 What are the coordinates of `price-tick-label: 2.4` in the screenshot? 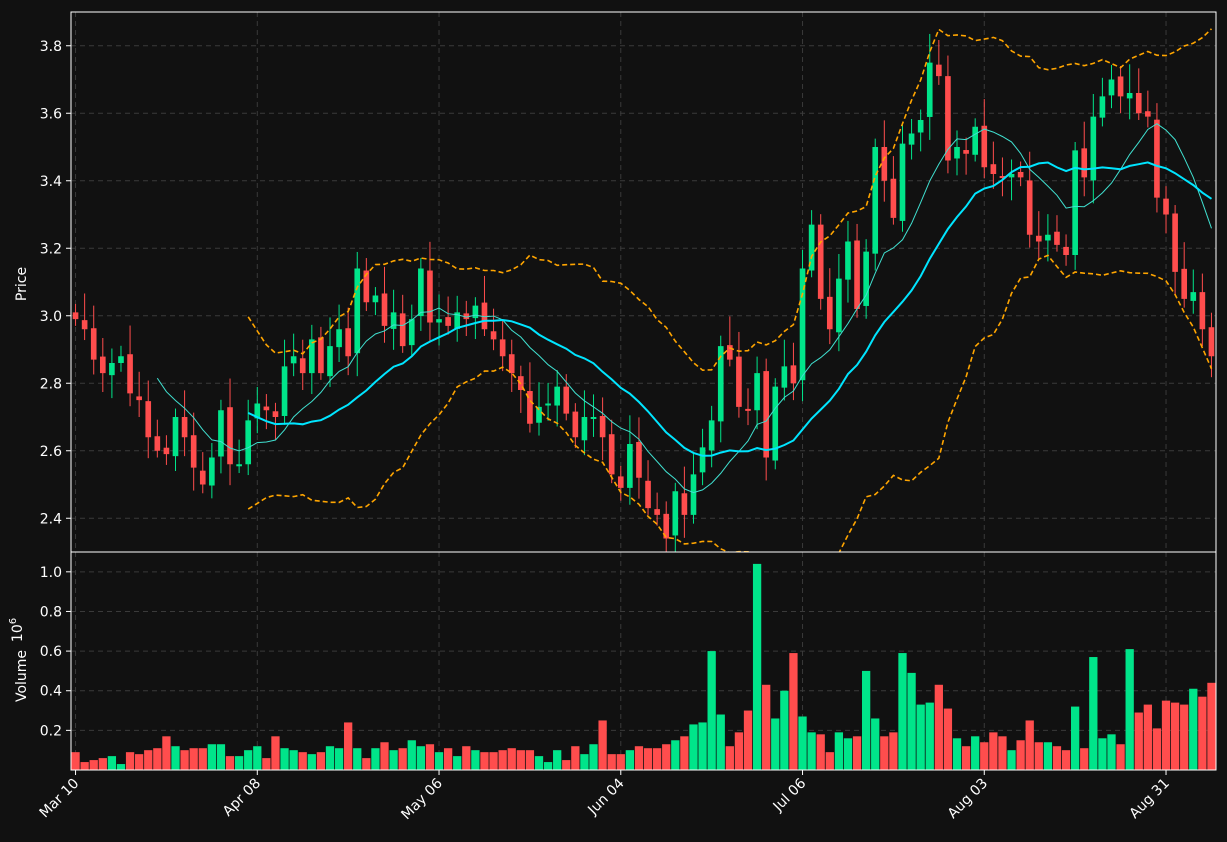 It's located at (51, 519).